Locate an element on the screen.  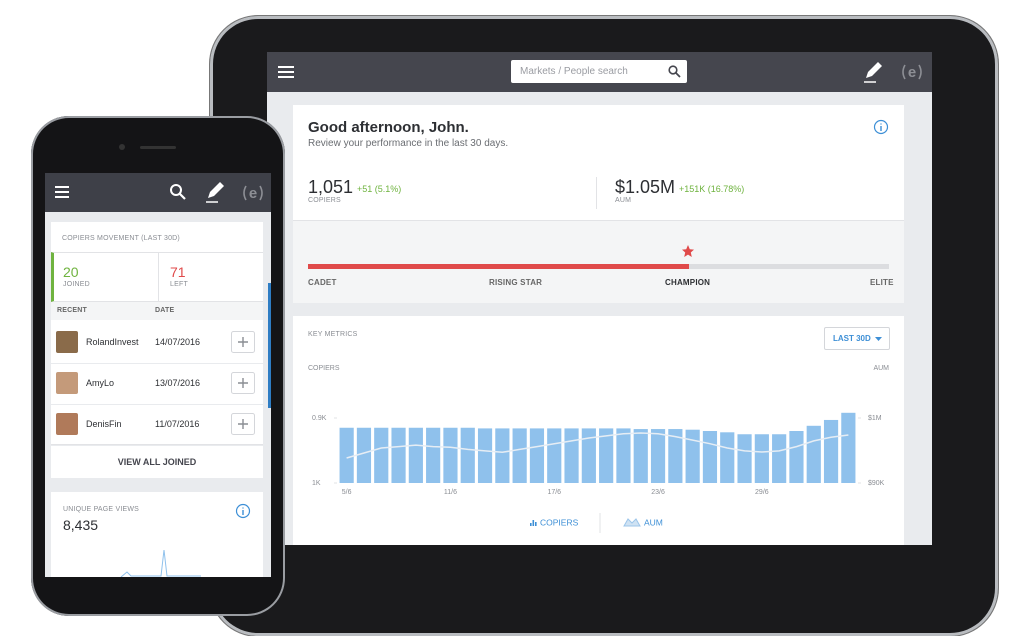
y2-tick-label: $90K is located at coordinates (876, 483).